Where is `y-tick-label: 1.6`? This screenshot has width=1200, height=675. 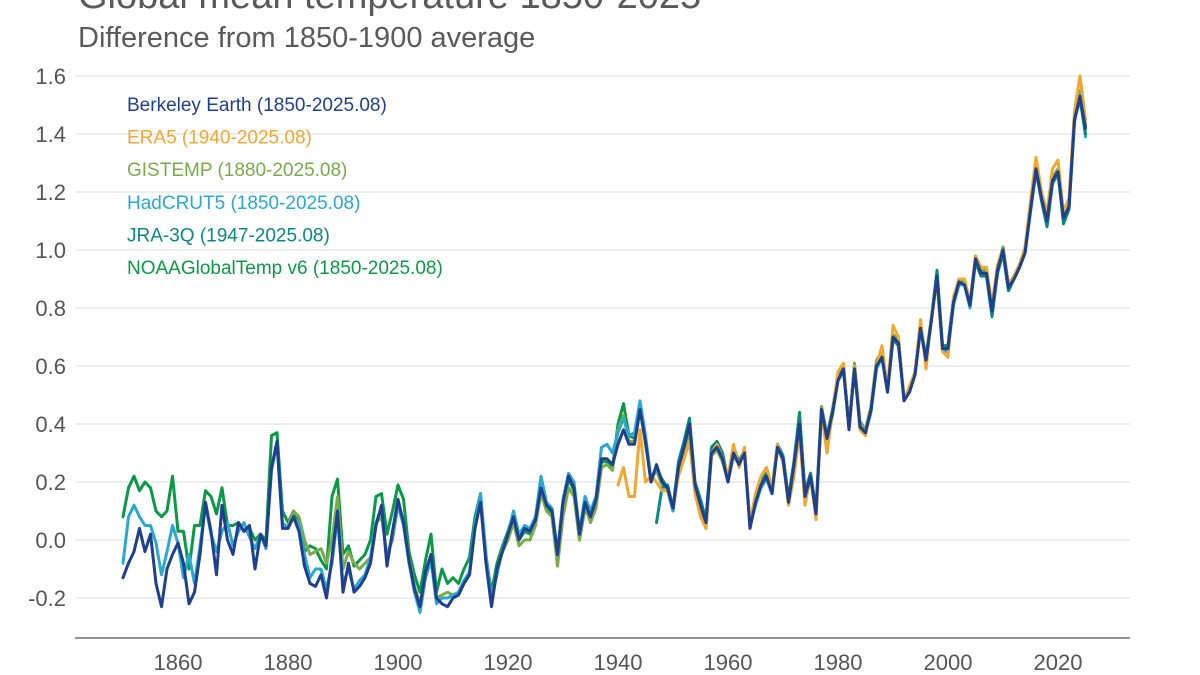 y-tick-label: 1.6 is located at coordinates (50, 76).